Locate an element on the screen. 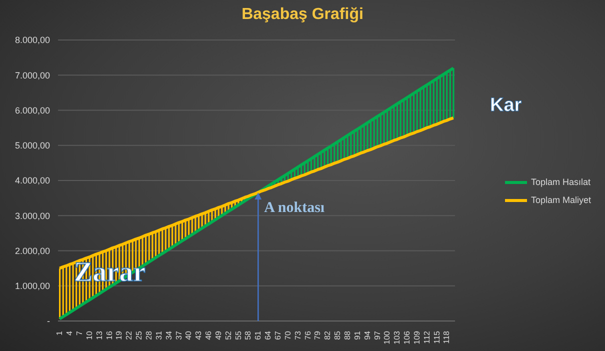  x-tick-label: 10 is located at coordinates (89, 335).